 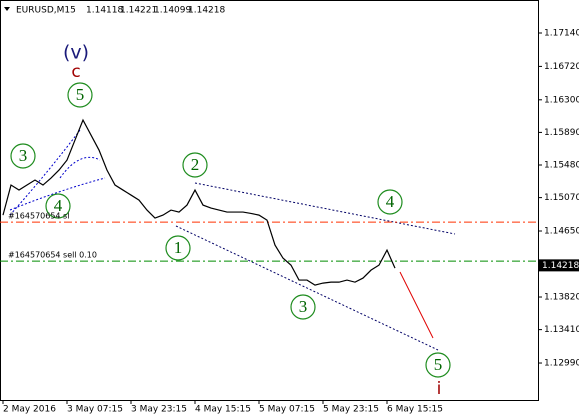 What do you see at coordinates (223, 410) in the screenshot?
I see `x-tick-label: 4 May 15:15` at bounding box center [223, 410].